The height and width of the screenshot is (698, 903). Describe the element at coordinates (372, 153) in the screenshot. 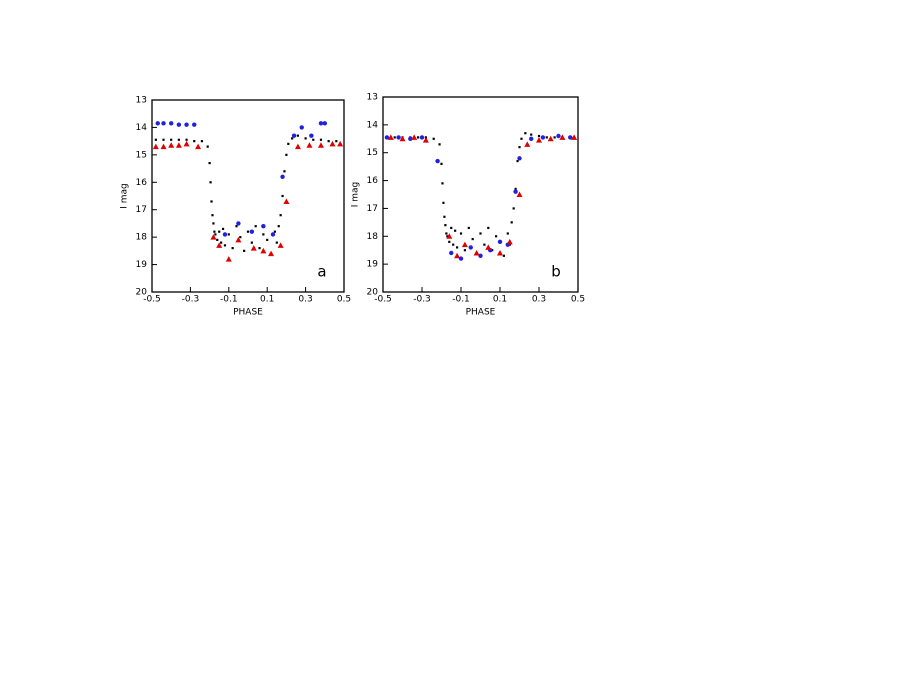

I see `y-tick-label: 15` at that location.